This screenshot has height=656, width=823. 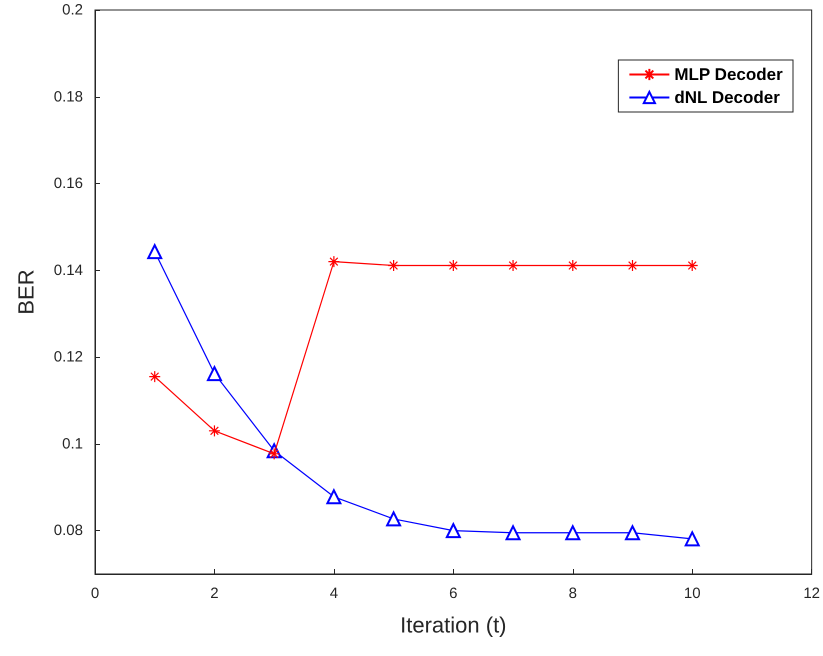 What do you see at coordinates (811, 593) in the screenshot?
I see `x-tick-label: 12` at bounding box center [811, 593].